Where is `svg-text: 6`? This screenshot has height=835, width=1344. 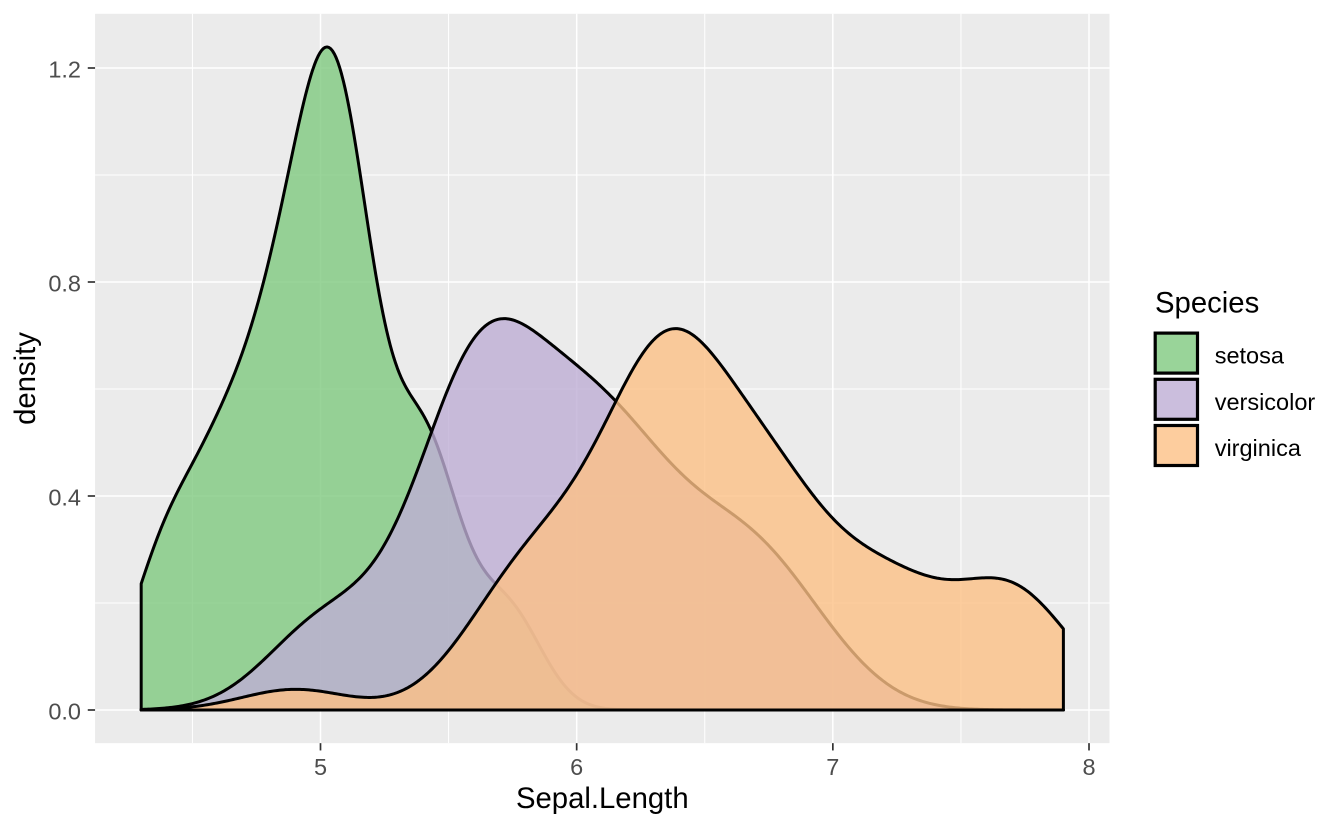 svg-text: 6 is located at coordinates (576, 767).